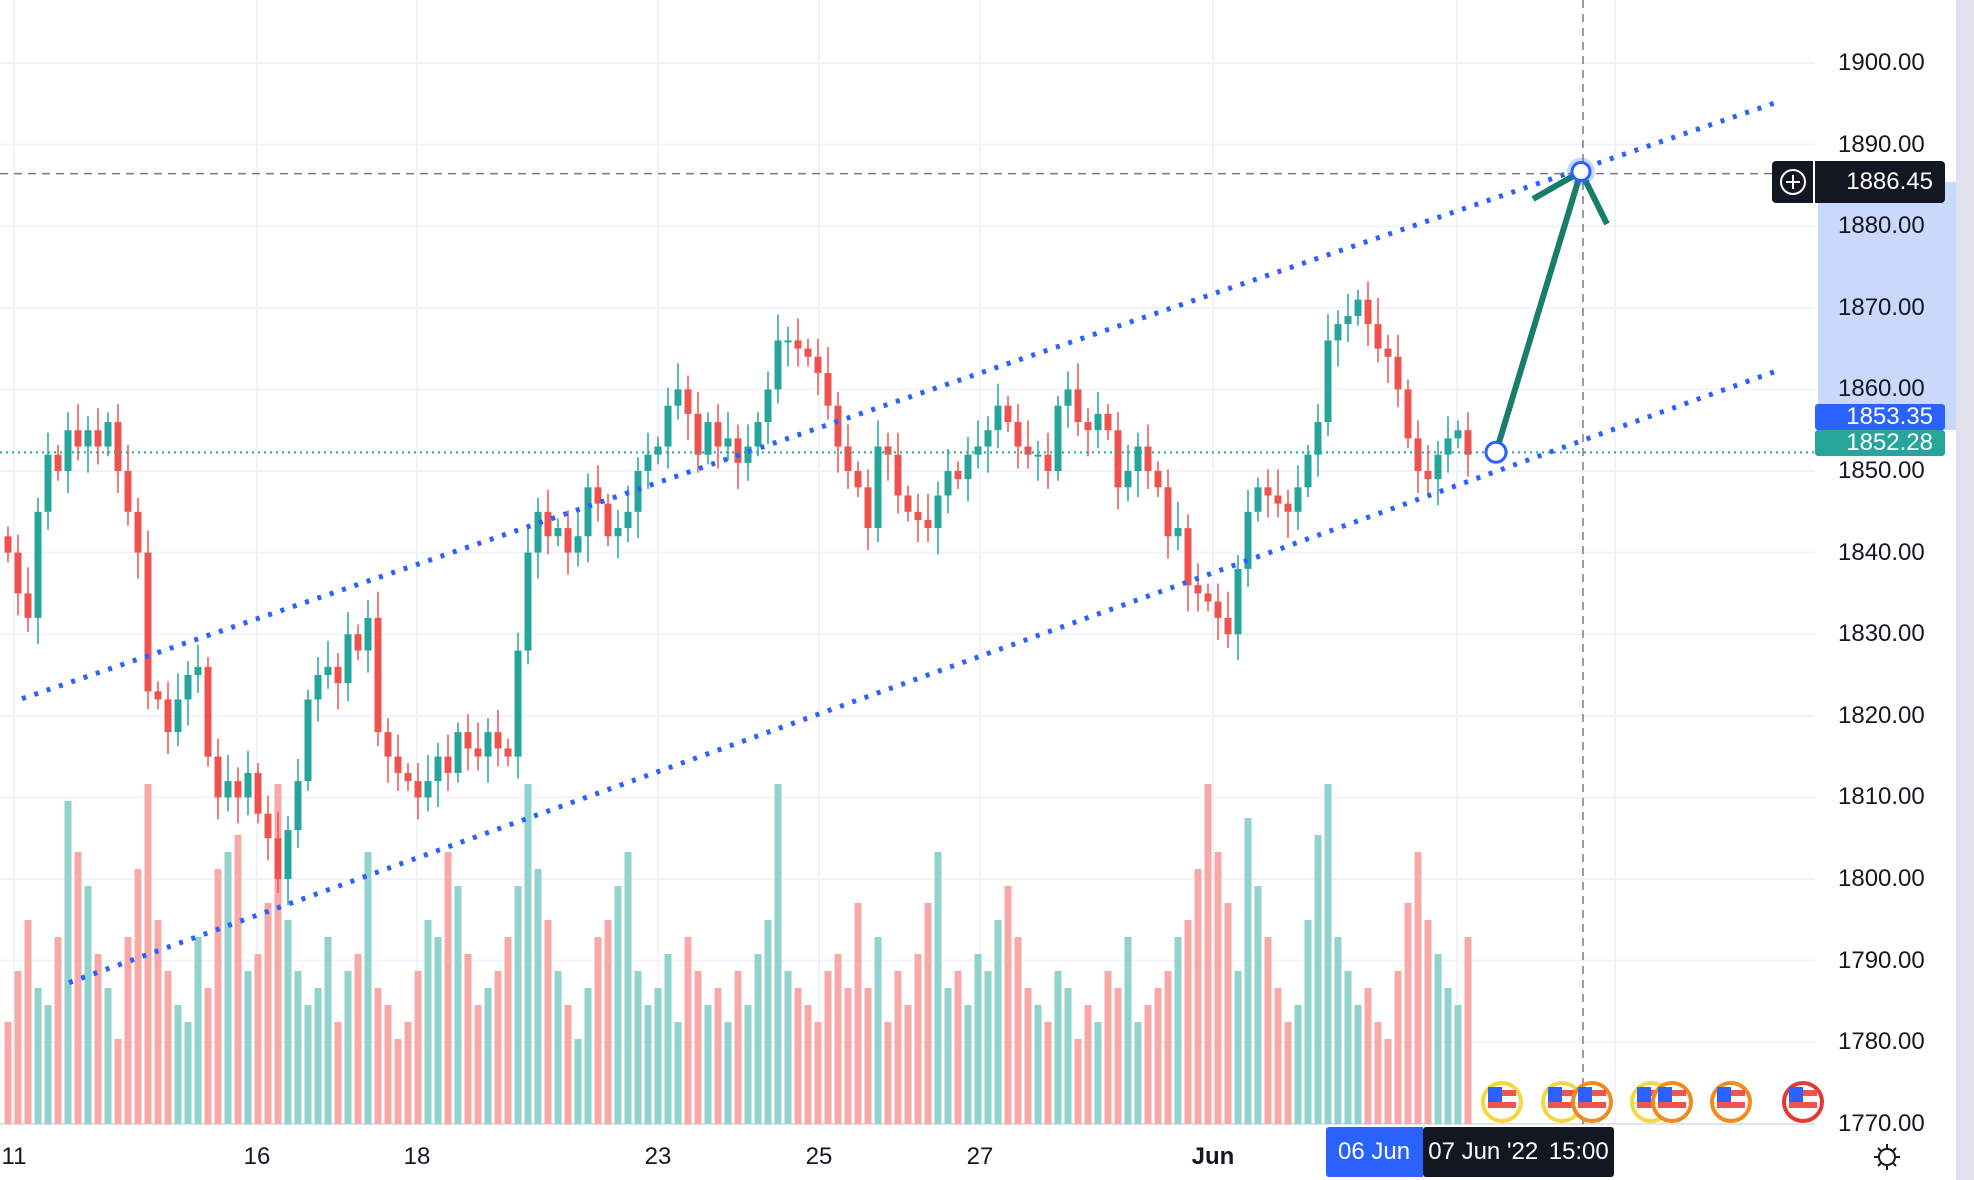  What do you see at coordinates (1881, 307) in the screenshot?
I see `price-tick-label: 1870.00` at bounding box center [1881, 307].